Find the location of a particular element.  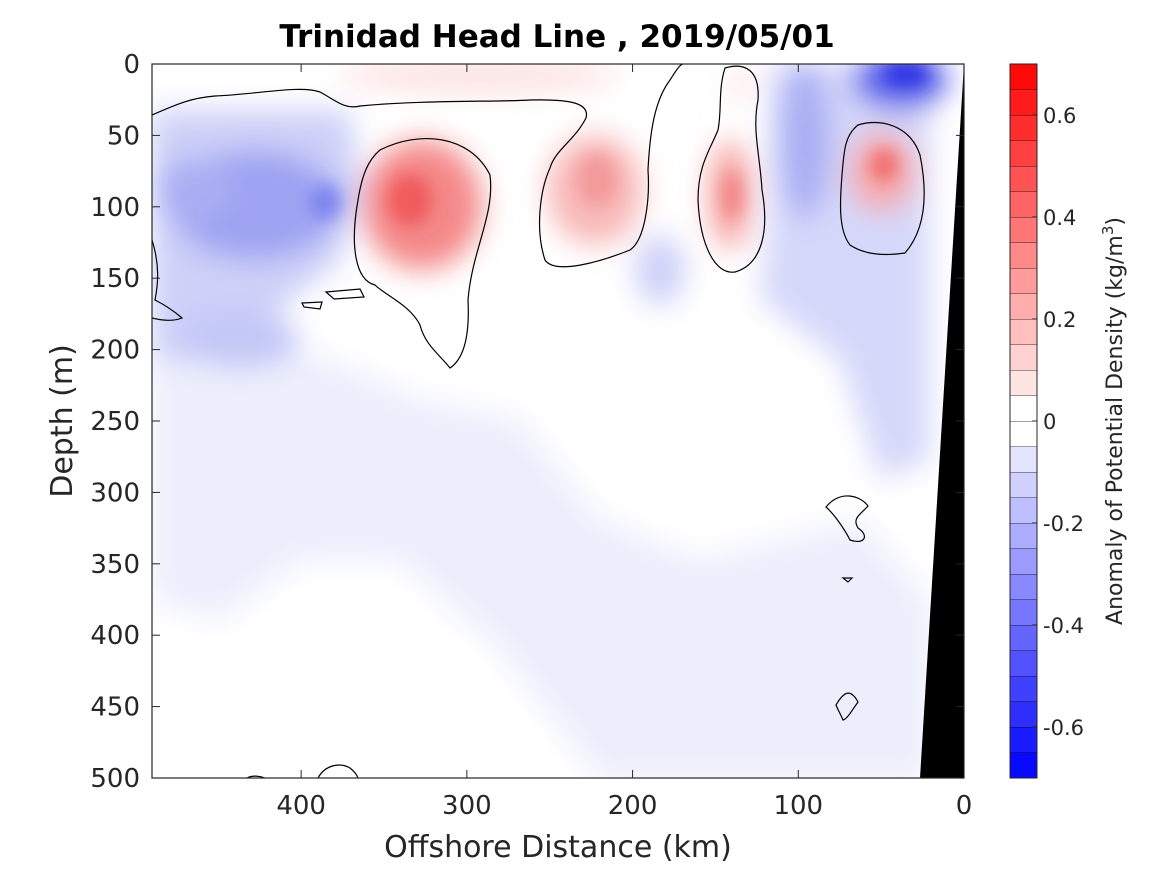

x-tick-label: 100 is located at coordinates (798, 806).